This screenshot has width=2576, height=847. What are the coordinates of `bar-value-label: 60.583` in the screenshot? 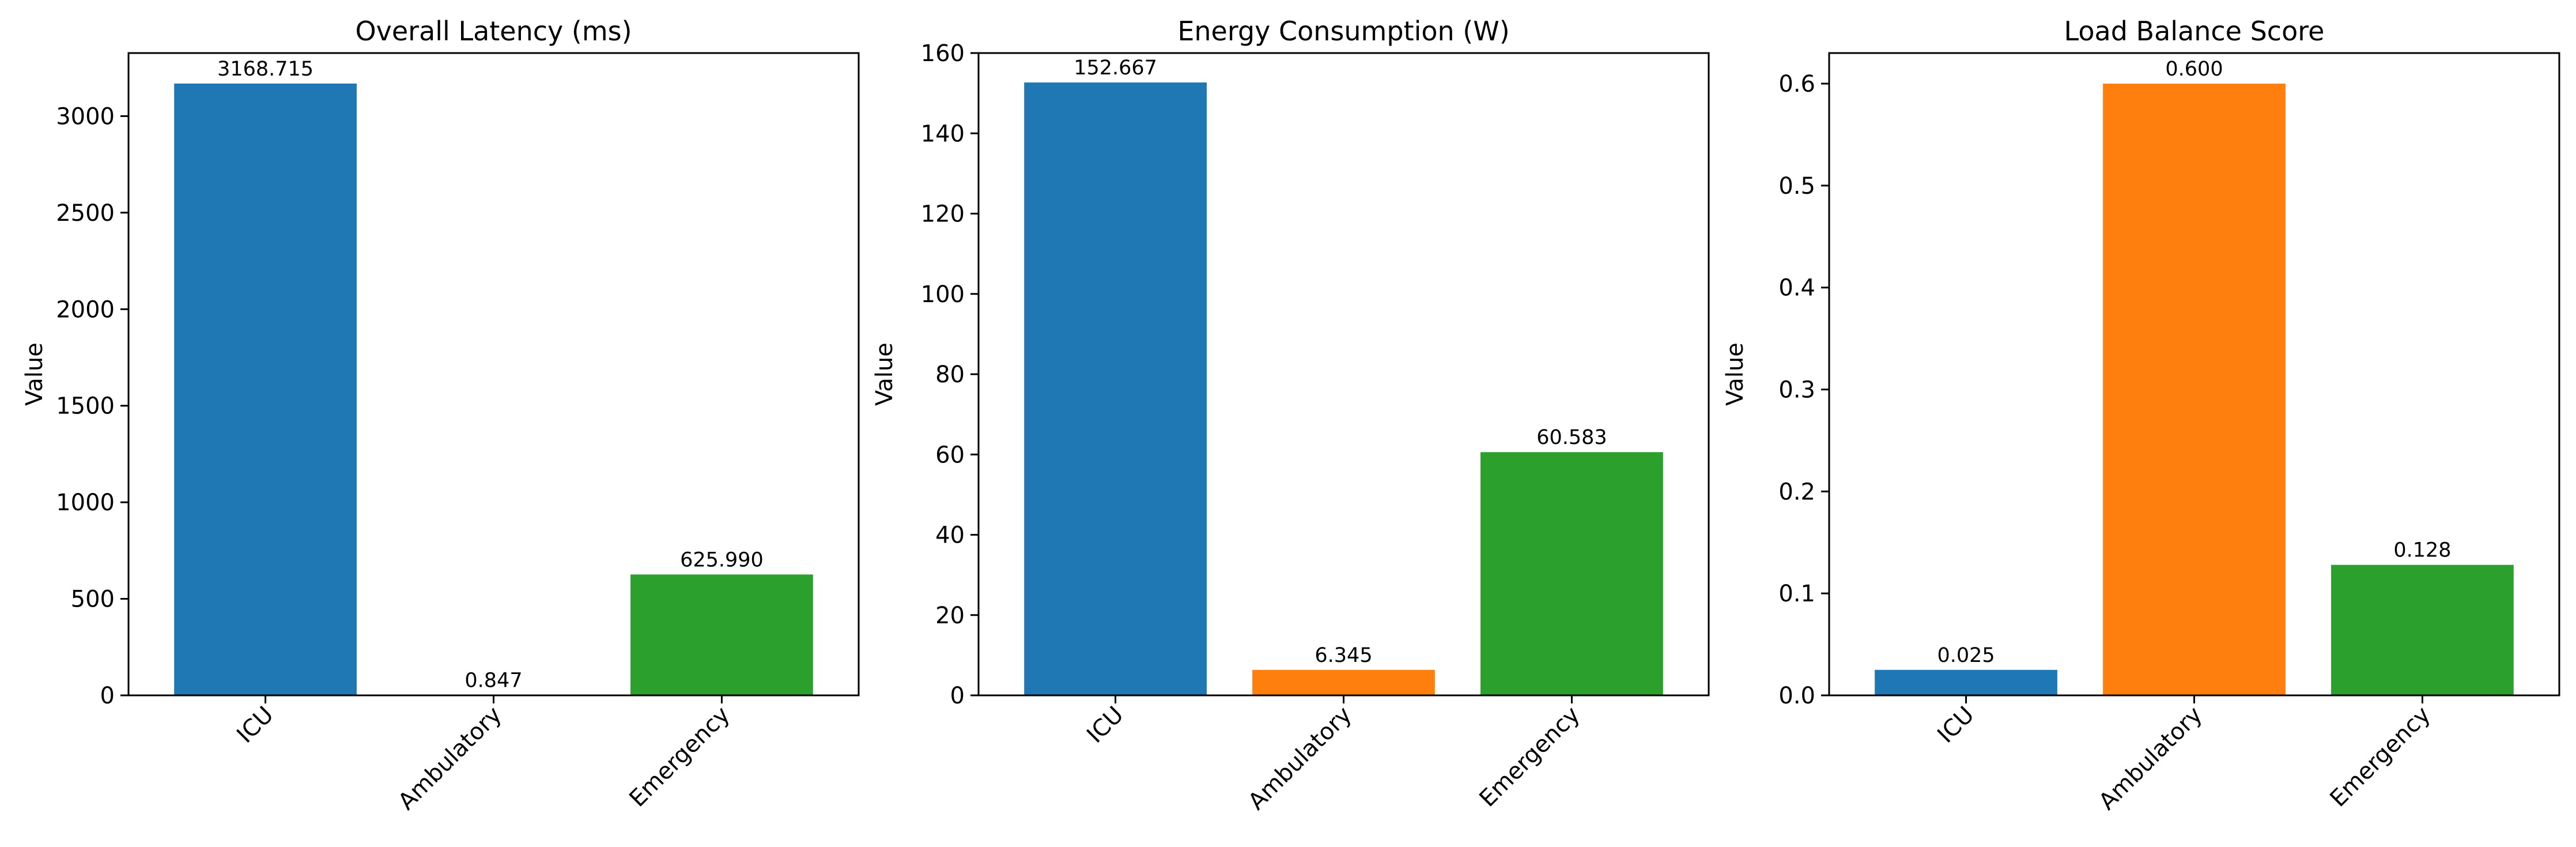 It's located at (1571, 437).